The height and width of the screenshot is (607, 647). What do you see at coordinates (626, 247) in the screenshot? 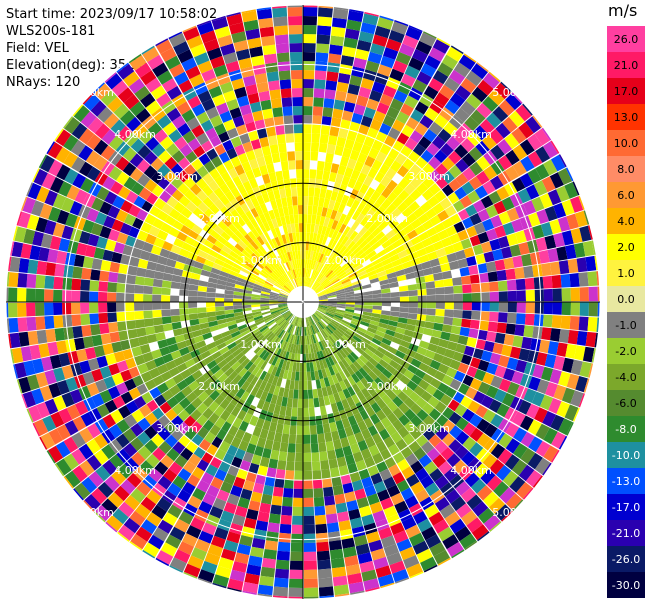
I see `colorbar-tick-label: 2.0` at bounding box center [626, 247].